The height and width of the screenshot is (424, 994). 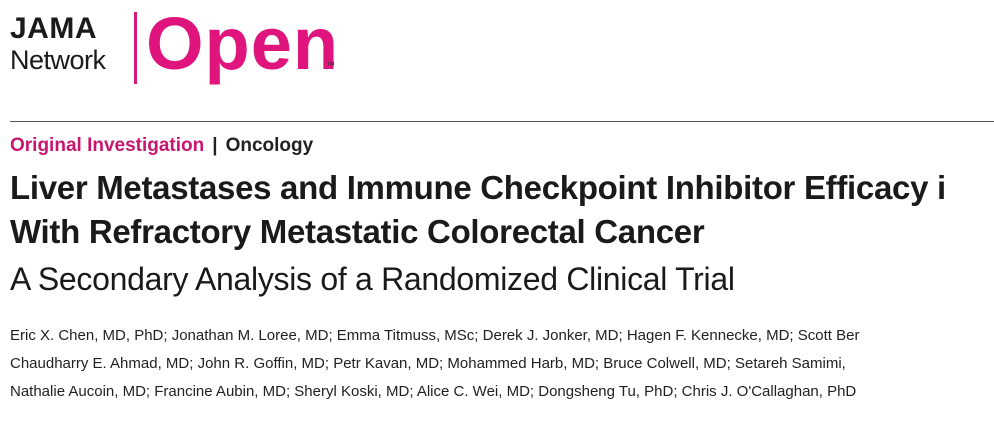 I want to click on journal-logo: JAMA Network Open ™, so click(x=180, y=44).